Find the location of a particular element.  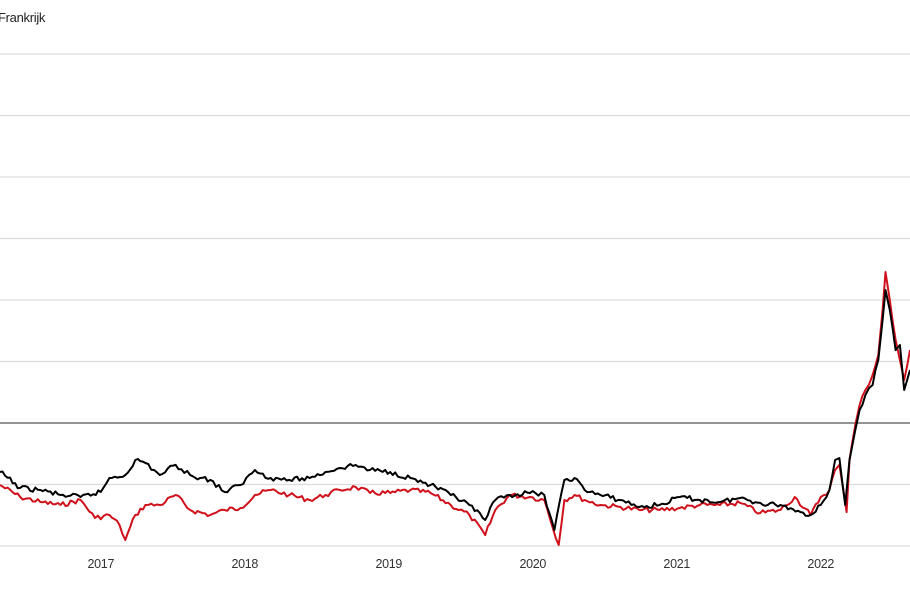

chart-title: Frankrijk is located at coordinates (23, 17).